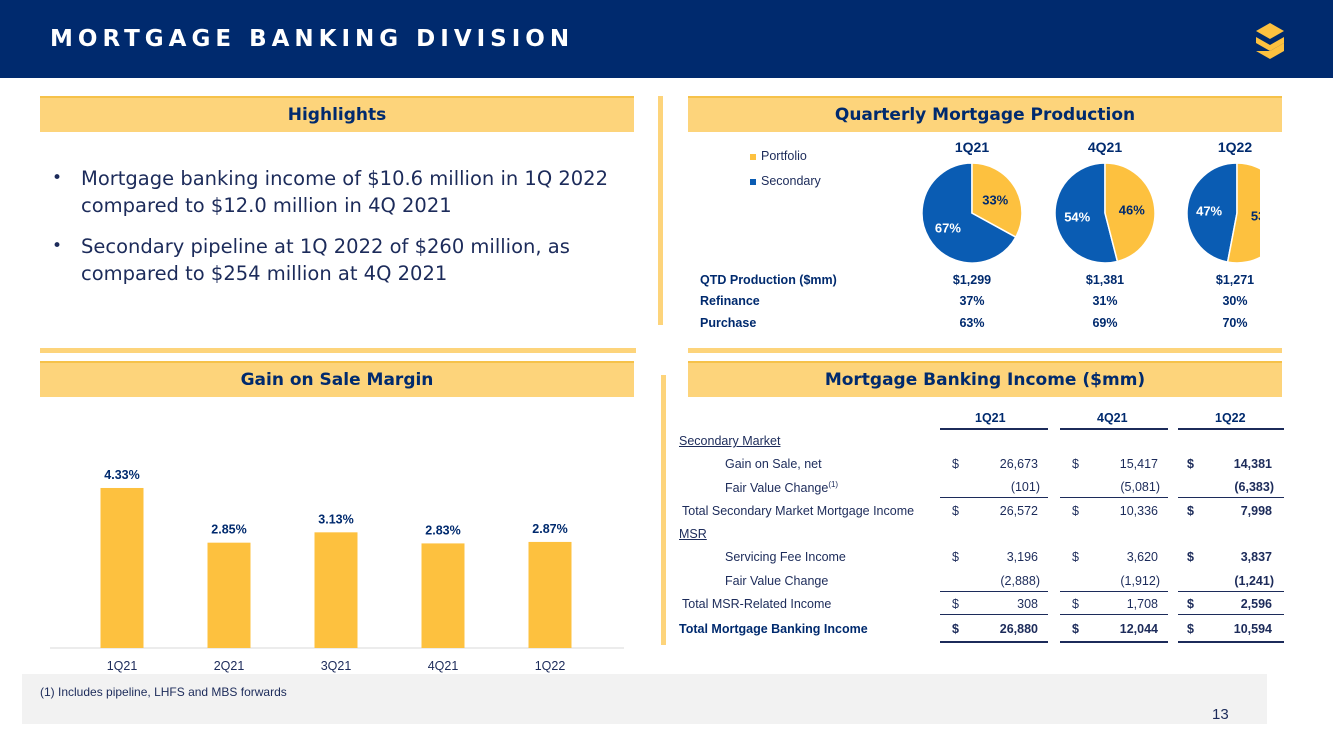  Describe the element at coordinates (1105, 323) in the screenshot. I see `prod-value: 69%` at that location.